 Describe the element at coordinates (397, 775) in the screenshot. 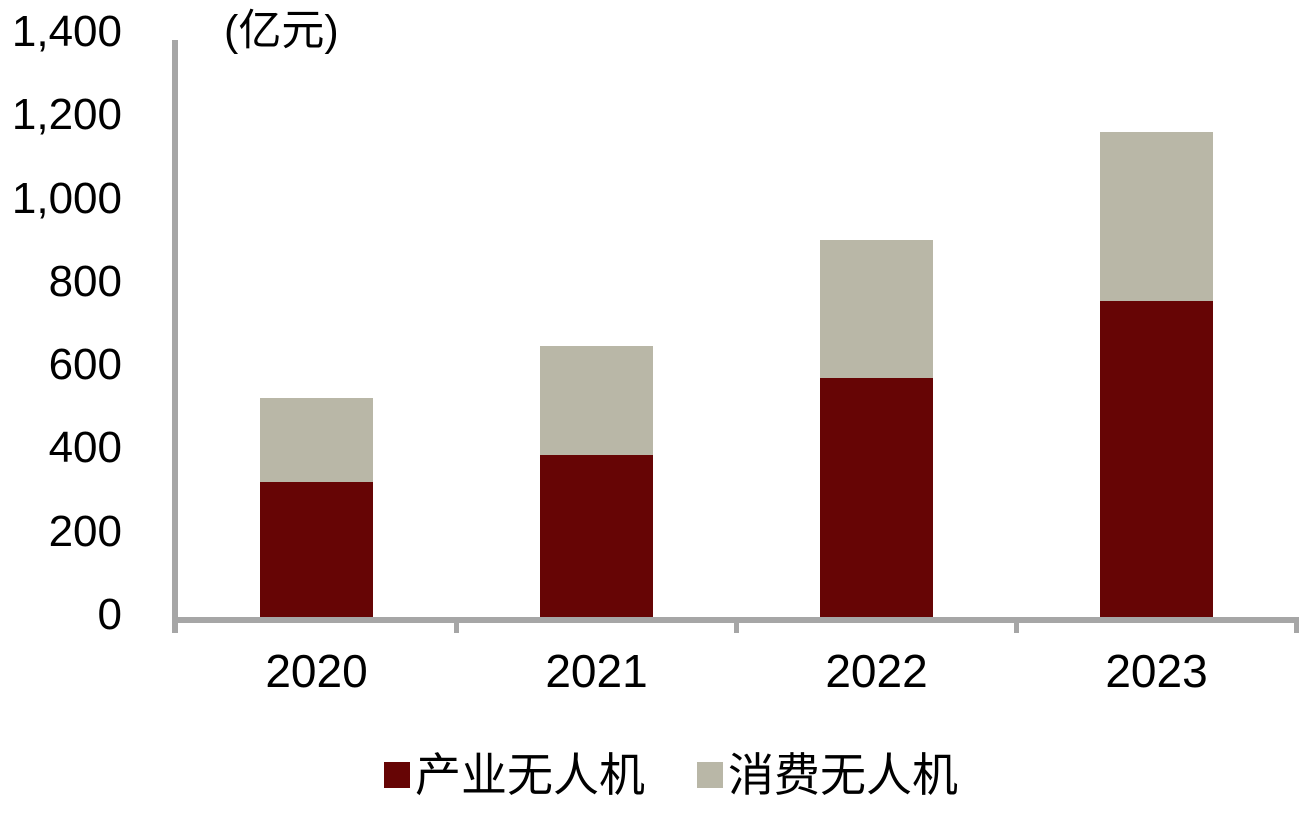

I see `legend-swatch-industrial-uav` at that location.